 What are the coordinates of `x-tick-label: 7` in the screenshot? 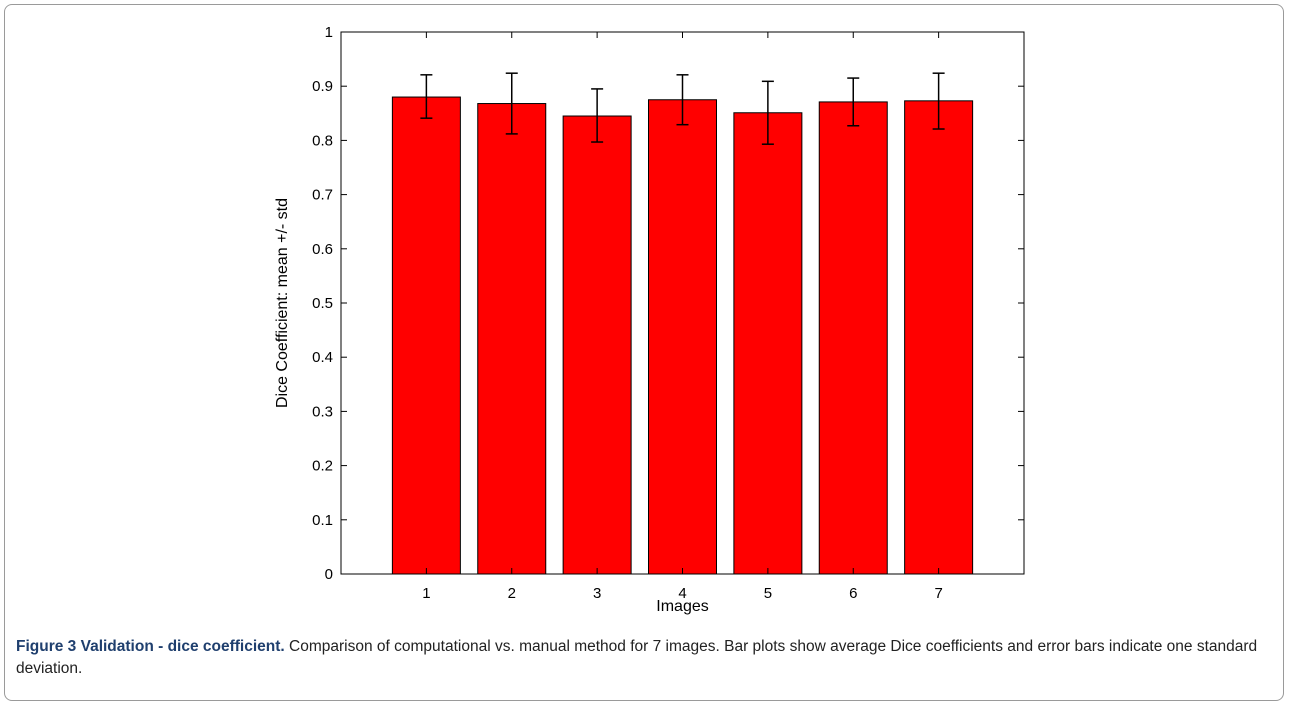 It's located at (938, 593).